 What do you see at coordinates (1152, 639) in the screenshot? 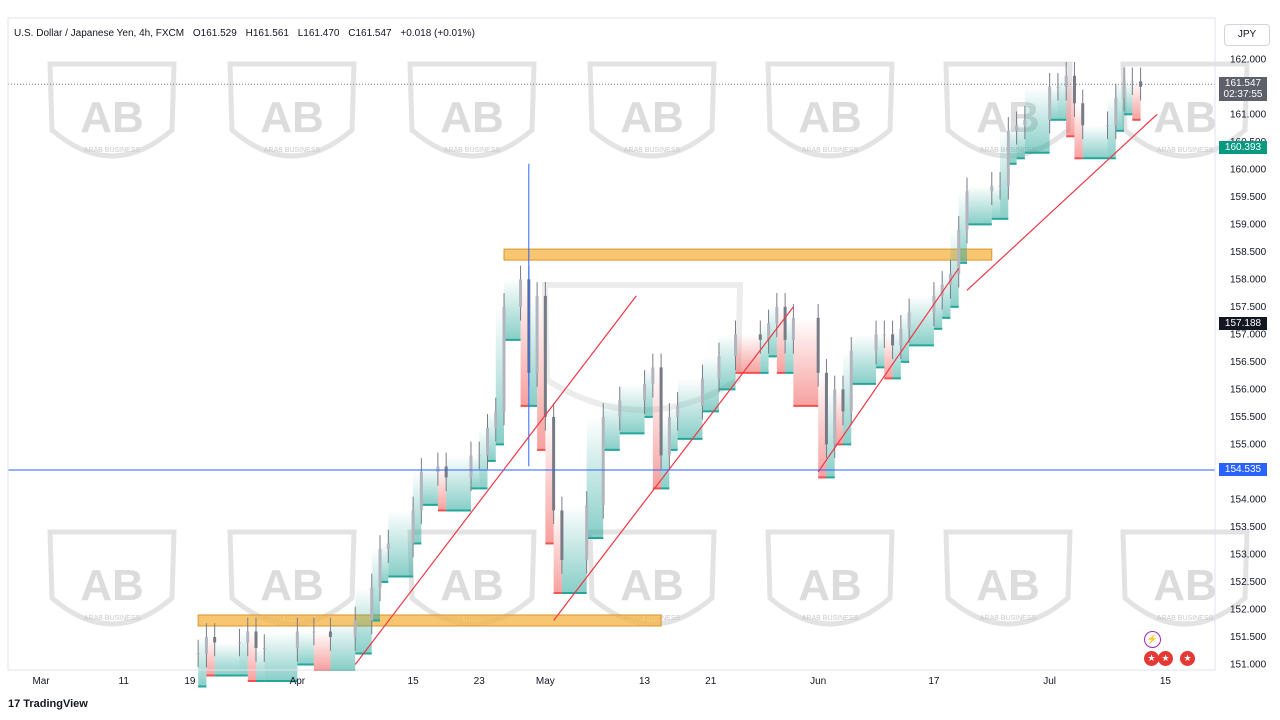
I see `lightning-icon: ⚡` at bounding box center [1152, 639].